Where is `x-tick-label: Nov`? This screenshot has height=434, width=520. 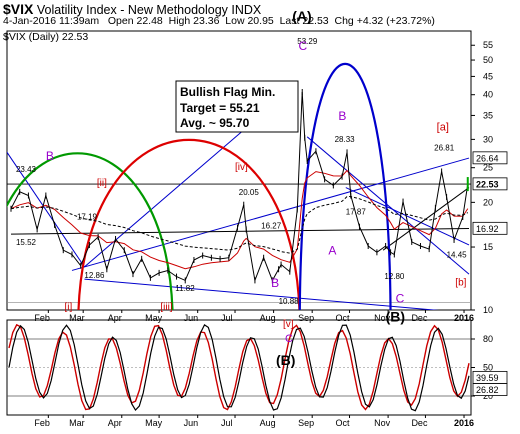
x-tick-label: Nov is located at coordinates (382, 318).